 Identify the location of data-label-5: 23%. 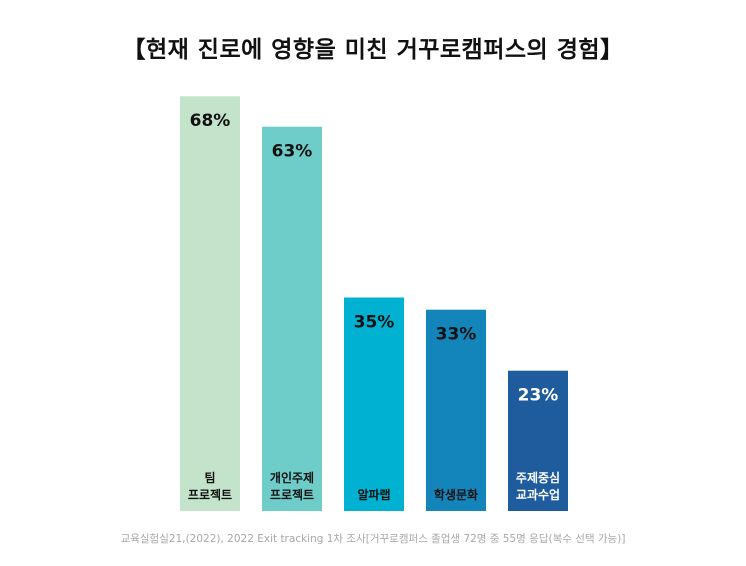
(538, 396).